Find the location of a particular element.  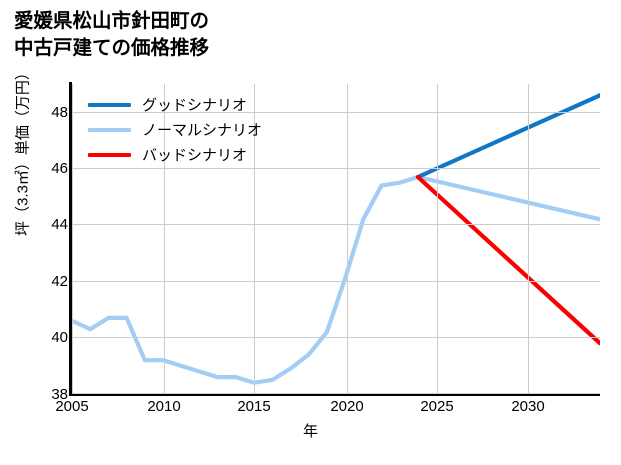

x-tick-label-2015: 2015 is located at coordinates (254, 406).